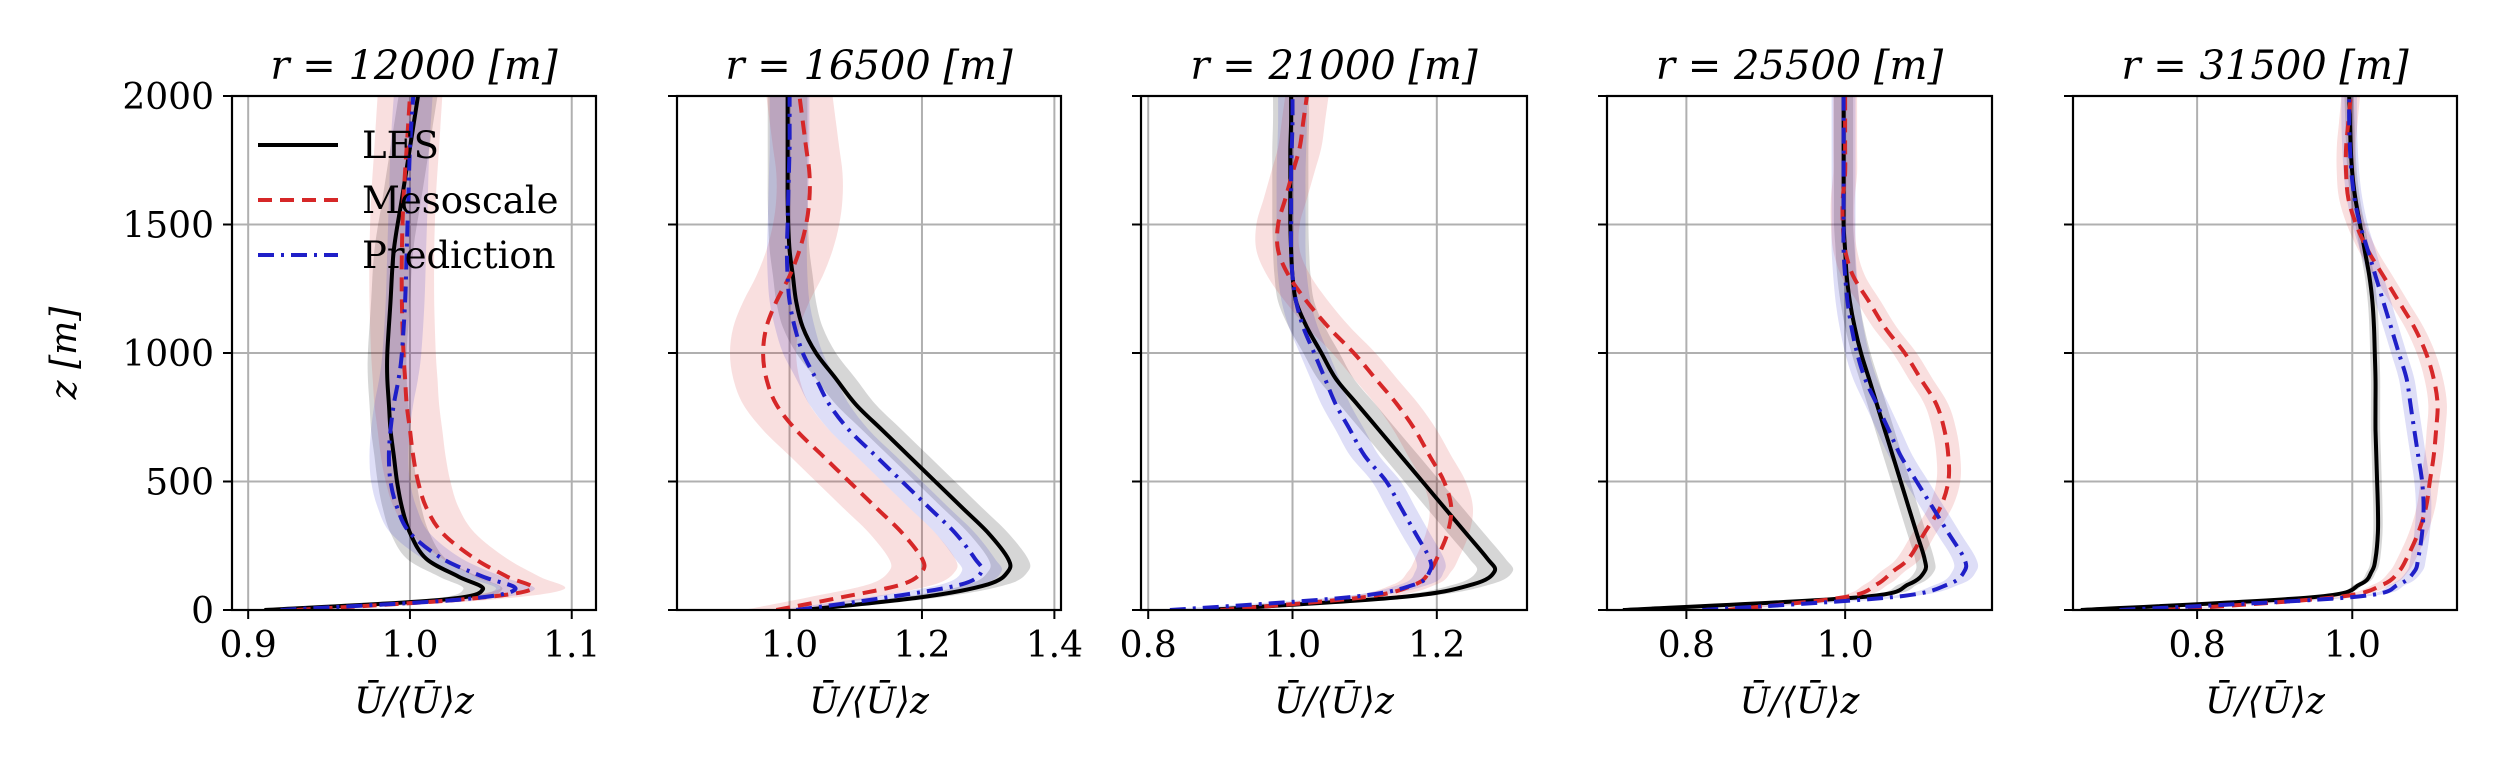  What do you see at coordinates (248, 645) in the screenshot?
I see `x-tick-label: 0.9` at bounding box center [248, 645].